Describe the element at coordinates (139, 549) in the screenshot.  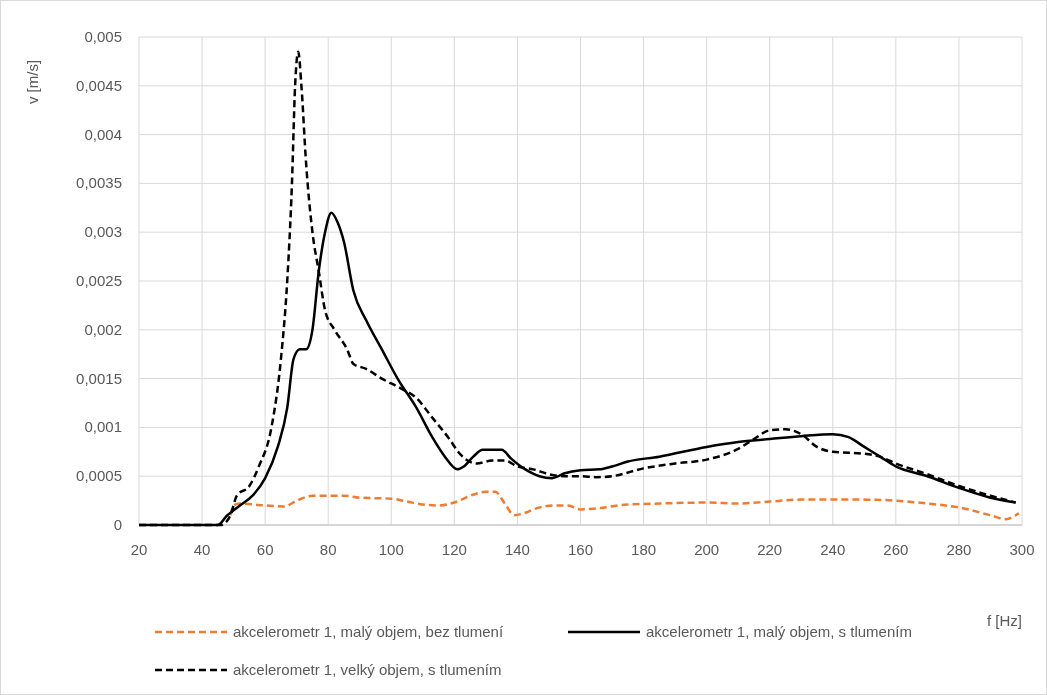
I see `x-tick-label: 20` at that location.